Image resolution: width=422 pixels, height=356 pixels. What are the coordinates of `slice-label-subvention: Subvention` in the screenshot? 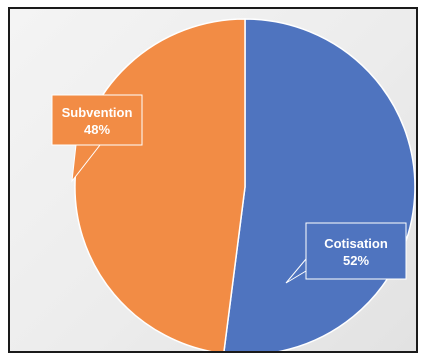 It's located at (97, 112).